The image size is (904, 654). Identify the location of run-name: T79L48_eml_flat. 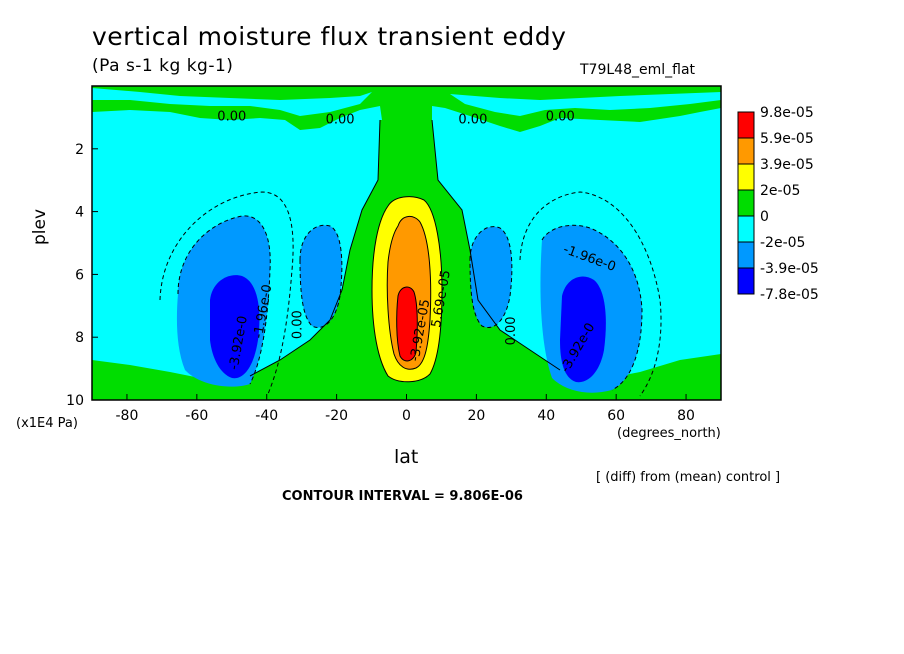
(638, 70).